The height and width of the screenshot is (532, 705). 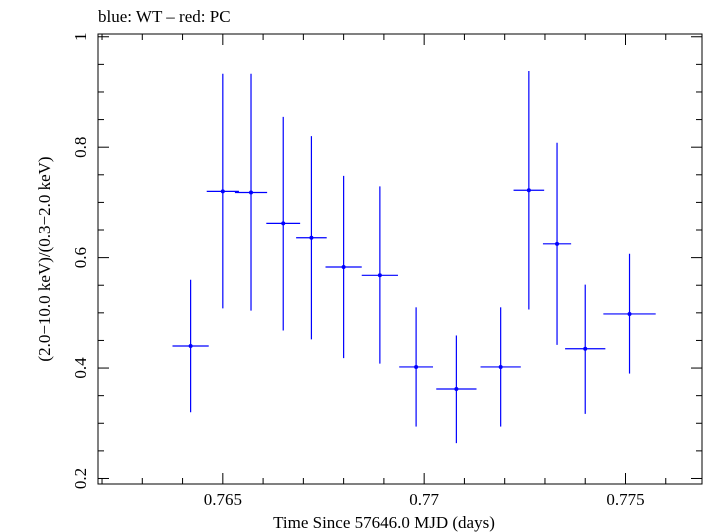 What do you see at coordinates (384, 522) in the screenshot?
I see `x-axis-label: Time Since 57646.0 MJD (days)` at bounding box center [384, 522].